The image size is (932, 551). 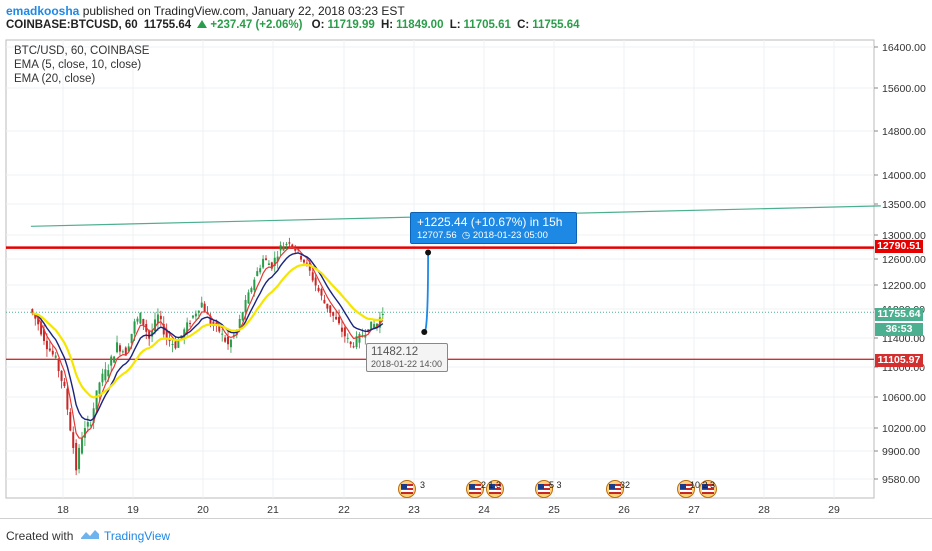 I want to click on economic-event-2: 2 1 3, so click(x=491, y=489).